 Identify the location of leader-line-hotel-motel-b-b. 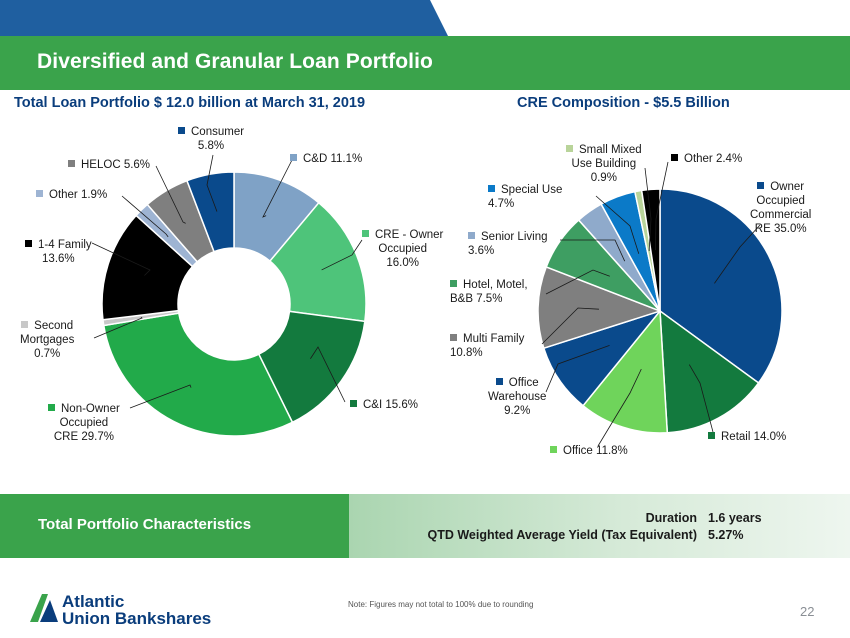
(577, 282).